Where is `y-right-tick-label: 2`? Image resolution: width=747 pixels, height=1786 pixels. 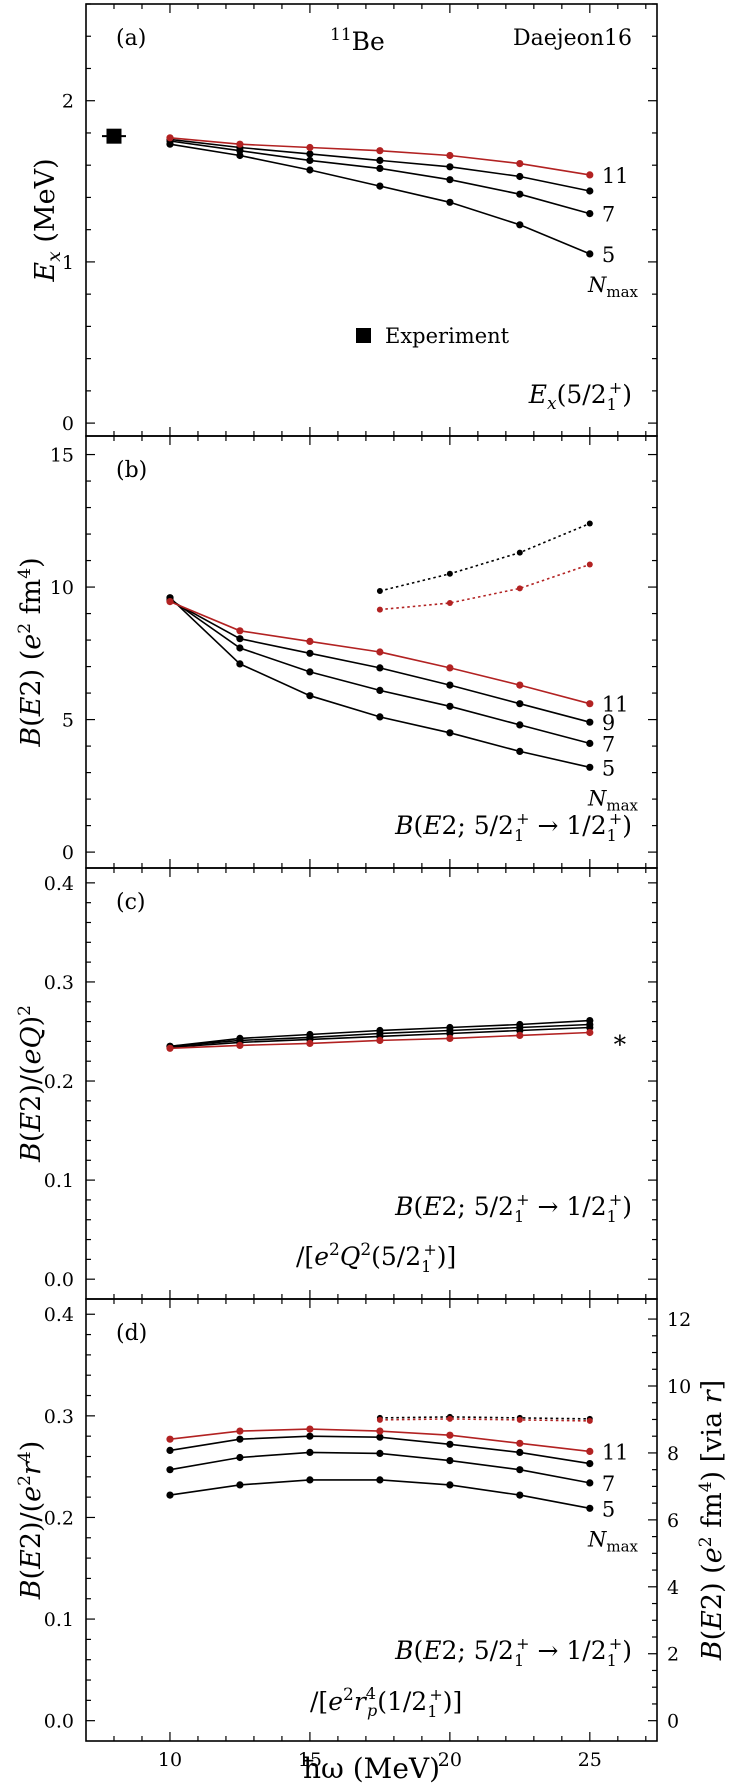
y-right-tick-label: 2 is located at coordinates (673, 1655).